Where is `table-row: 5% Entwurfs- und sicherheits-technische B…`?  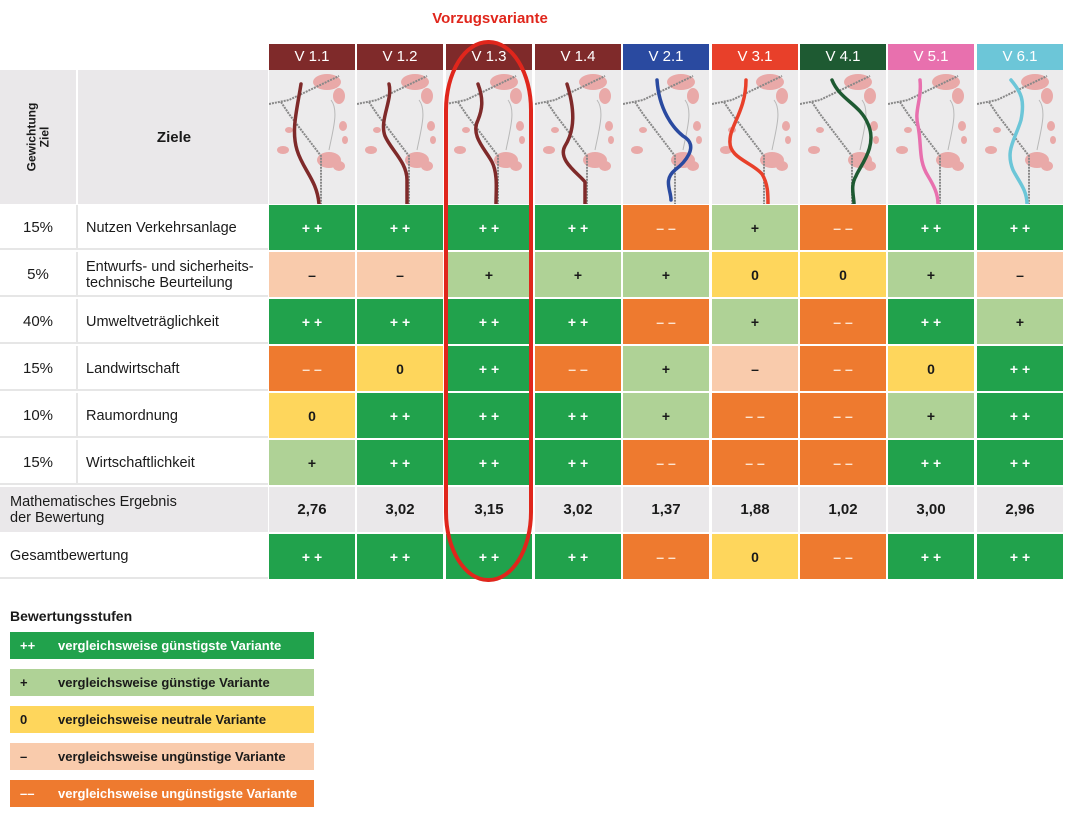 table-row: 5% Entwurfs- und sicherheits-technische B… is located at coordinates (134, 274).